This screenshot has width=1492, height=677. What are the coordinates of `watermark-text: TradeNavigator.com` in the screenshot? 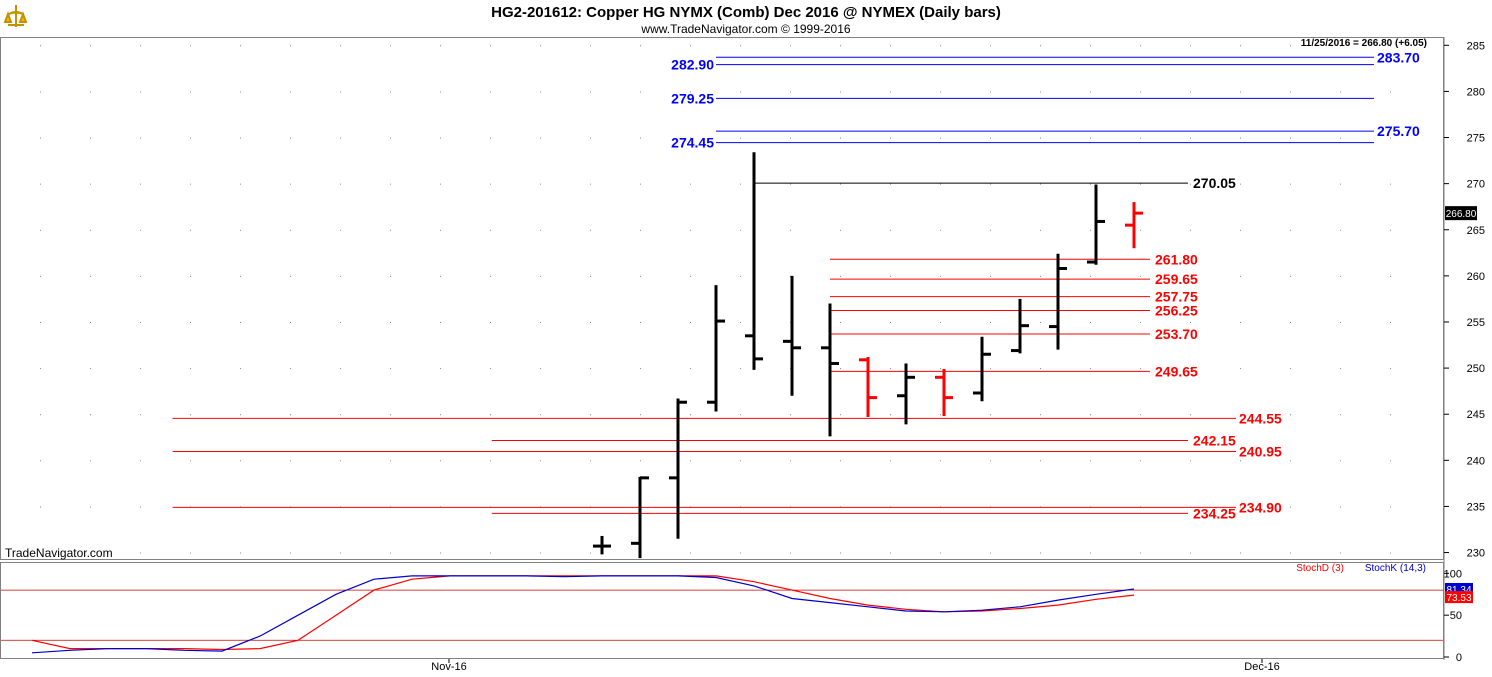 It's located at (59, 553).